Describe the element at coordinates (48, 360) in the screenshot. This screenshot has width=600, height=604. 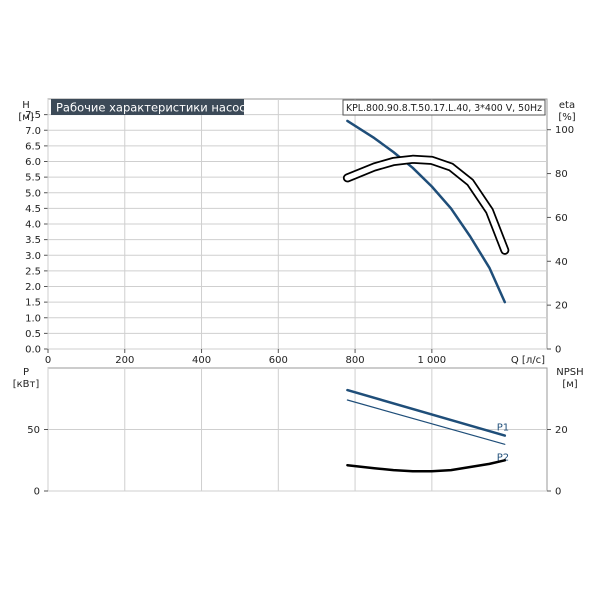
I see `x-tick-label: 0` at that location.